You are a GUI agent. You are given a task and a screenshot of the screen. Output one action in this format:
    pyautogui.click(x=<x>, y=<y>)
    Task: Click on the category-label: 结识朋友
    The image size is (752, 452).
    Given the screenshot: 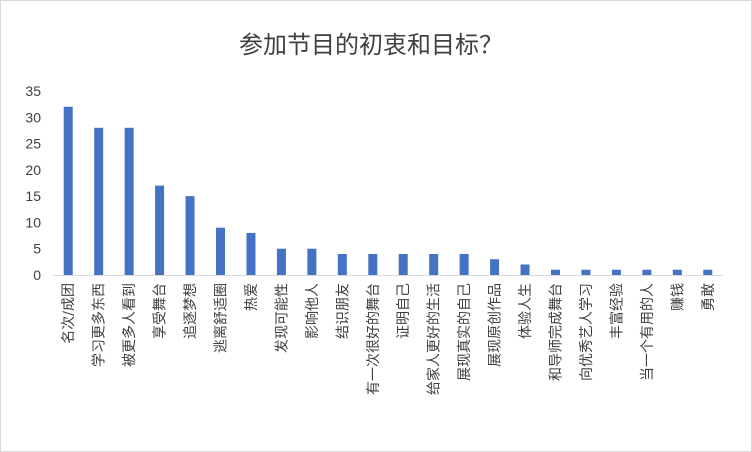 What is the action you would take?
    pyautogui.click(x=343, y=311)
    